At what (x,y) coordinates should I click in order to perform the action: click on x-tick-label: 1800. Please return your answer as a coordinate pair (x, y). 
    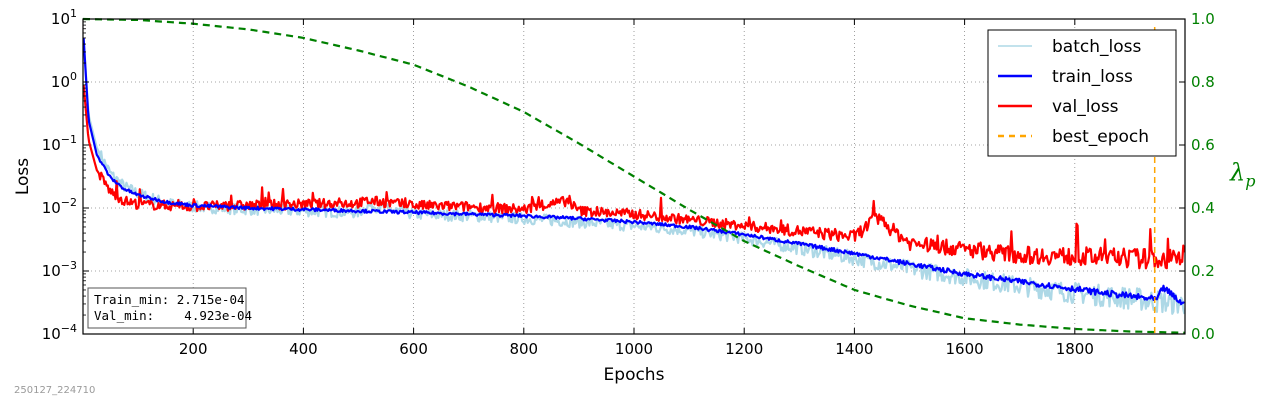
    Looking at the image, I should click on (1075, 349).